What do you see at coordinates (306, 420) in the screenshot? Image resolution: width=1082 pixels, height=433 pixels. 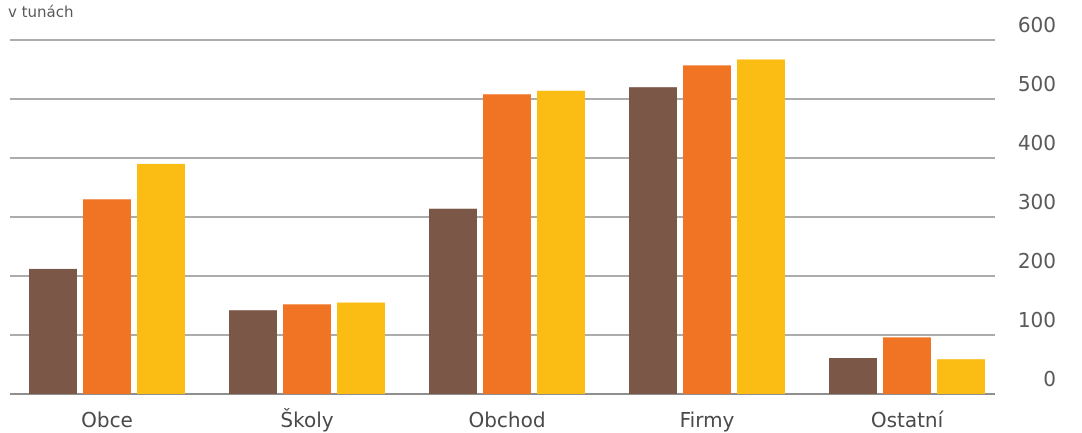 I see `x-category-label: Školy` at bounding box center [306, 420].